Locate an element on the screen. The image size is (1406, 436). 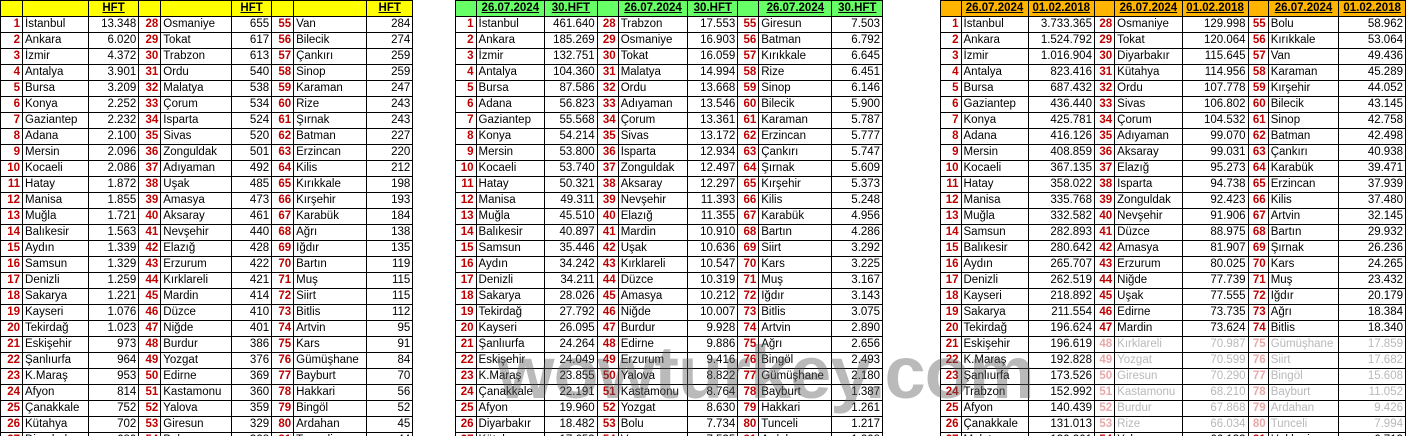
table-row: 16 Samsun 1.329 43 Erzurum 422 70 Bartın 119 is located at coordinates (227, 264).